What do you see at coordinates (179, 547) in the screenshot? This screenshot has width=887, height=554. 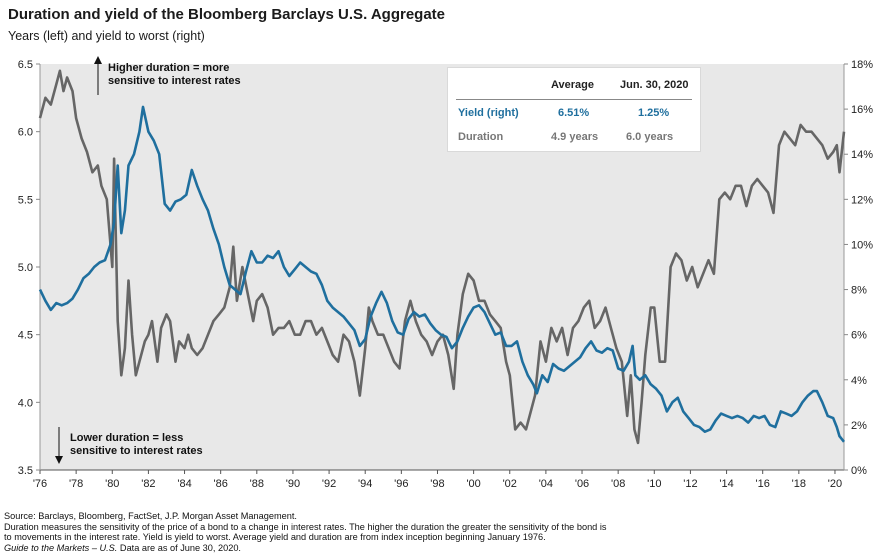 I see `footnote-guide-rest: Data are as of June 30, 2020.` at bounding box center [179, 547].